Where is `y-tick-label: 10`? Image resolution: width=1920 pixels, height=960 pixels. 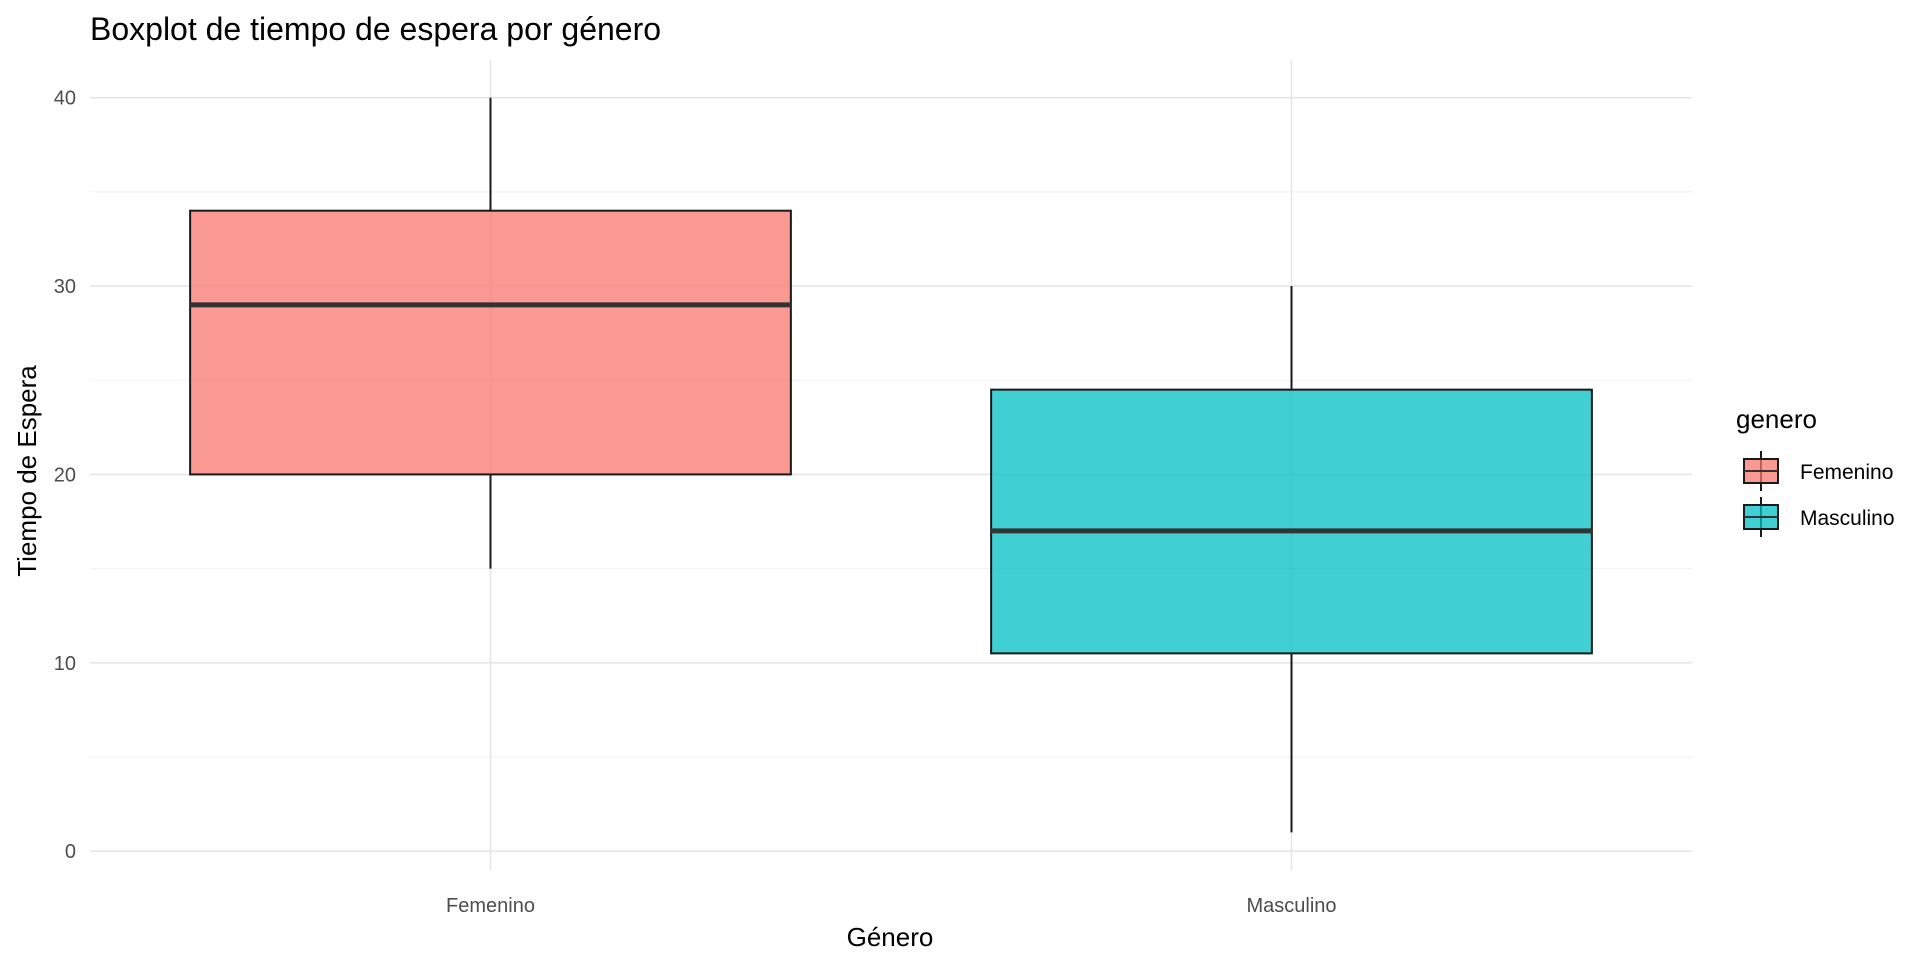
y-tick-label: 10 is located at coordinates (65, 664).